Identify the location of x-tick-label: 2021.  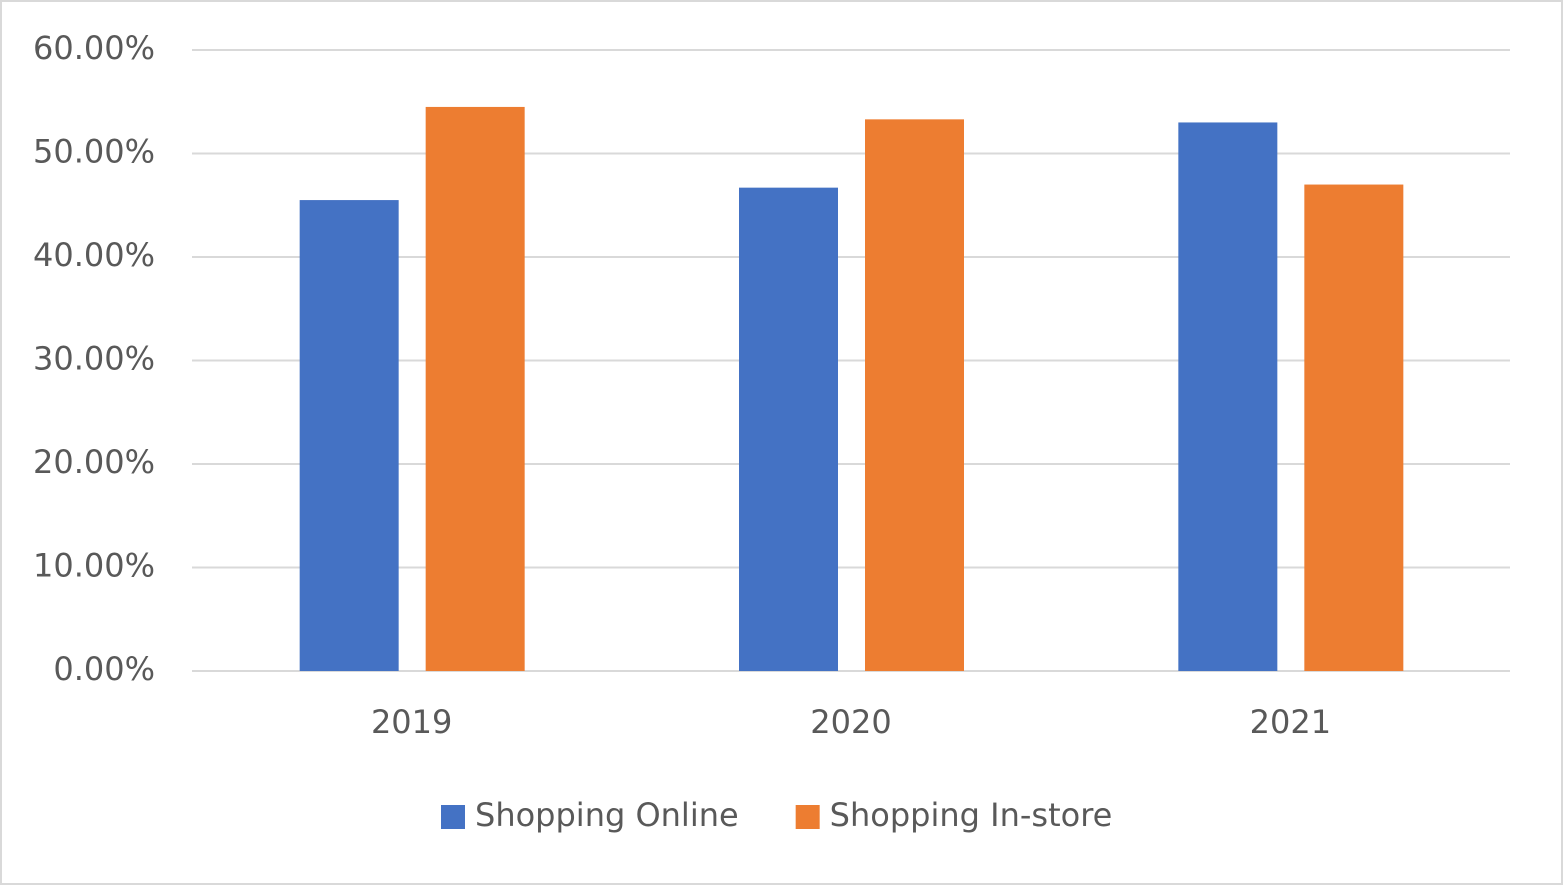
(1290, 722).